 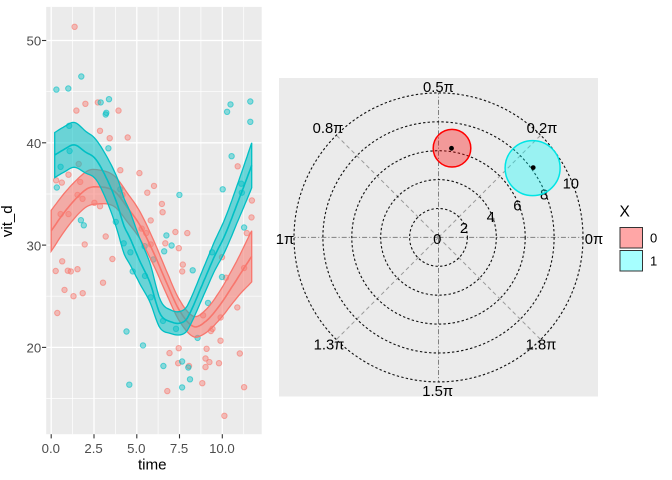 I want to click on svg-text: 5.0, so click(x=136, y=448).